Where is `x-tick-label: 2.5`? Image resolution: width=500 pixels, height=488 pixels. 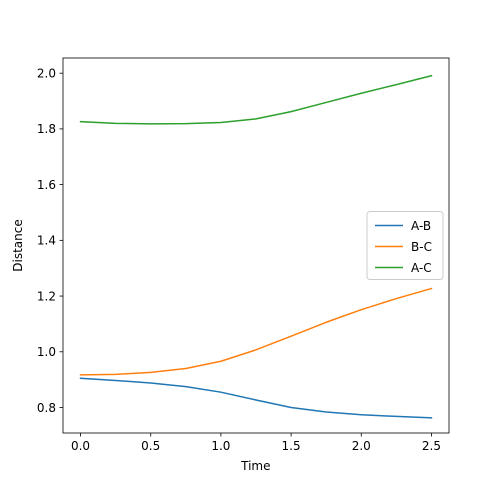
x-tick-label: 2.5 is located at coordinates (431, 446).